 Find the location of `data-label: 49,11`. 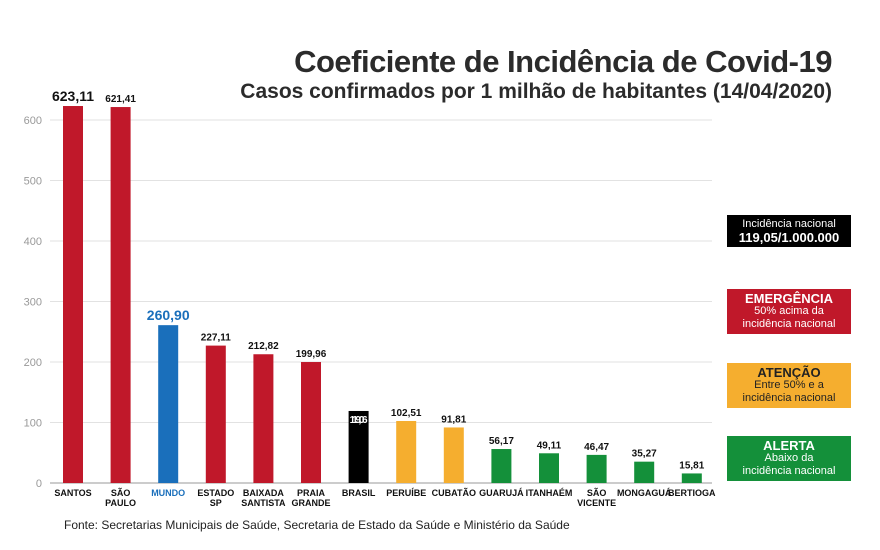

data-label: 49,11 is located at coordinates (549, 445).